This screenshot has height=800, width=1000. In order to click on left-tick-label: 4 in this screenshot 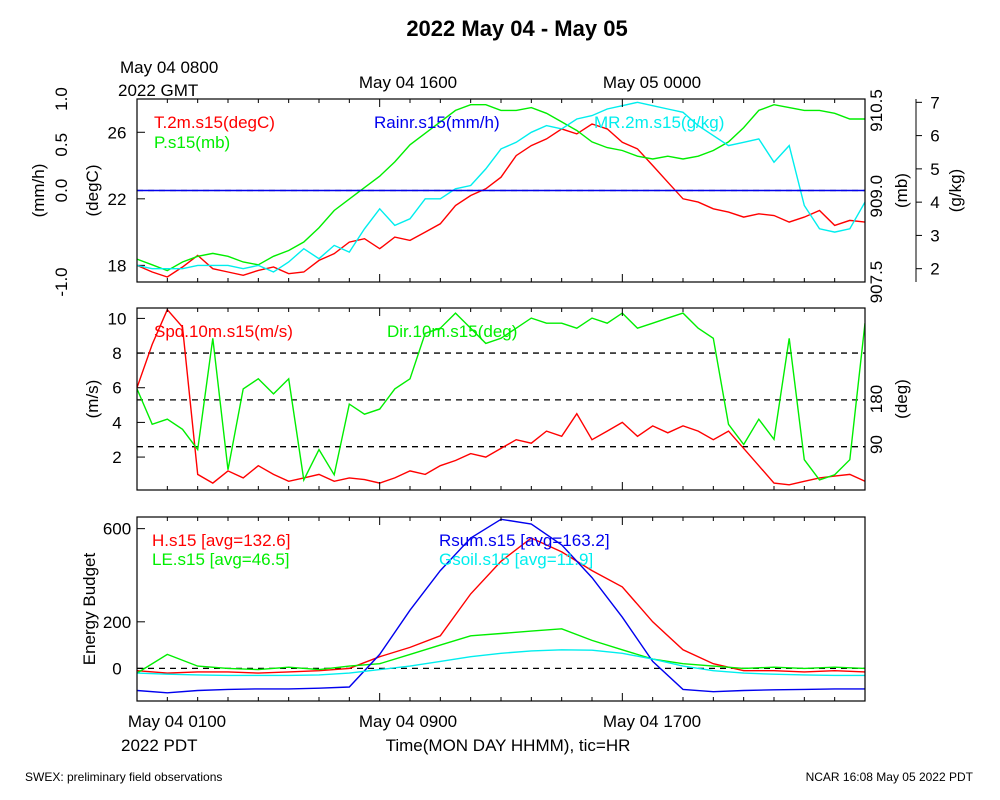, I will do `click(116, 422)`.